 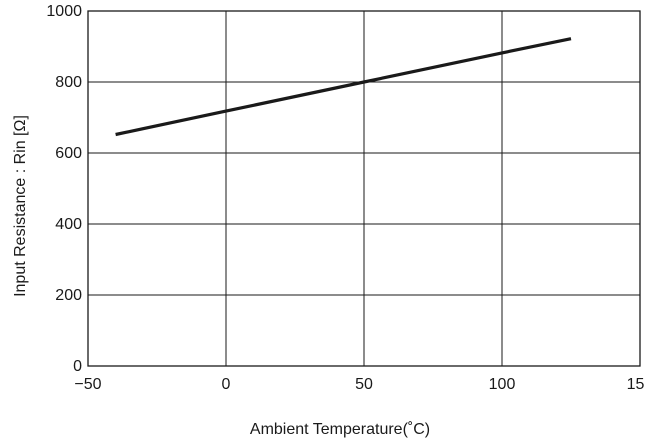 What do you see at coordinates (502, 384) in the screenshot?
I see `x-tick-label: 100` at bounding box center [502, 384].